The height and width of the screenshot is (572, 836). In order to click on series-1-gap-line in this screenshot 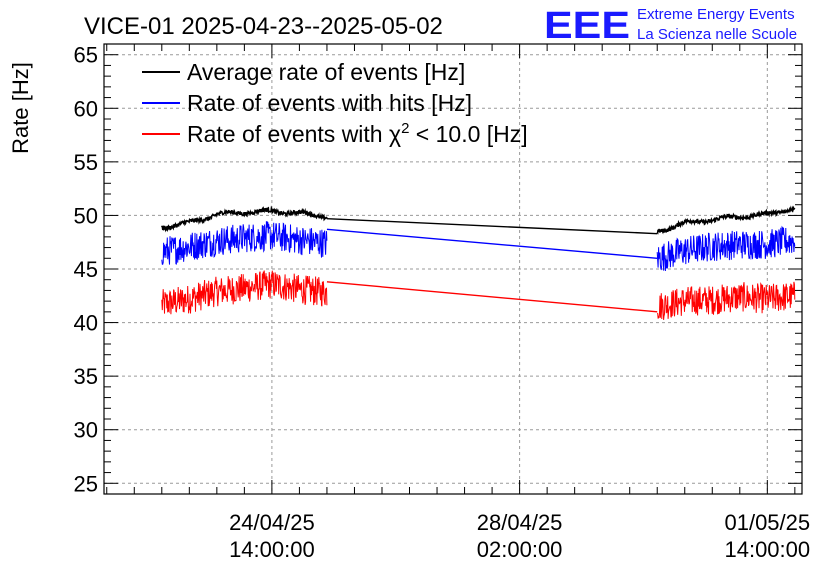, I will do `click(492, 243)`.